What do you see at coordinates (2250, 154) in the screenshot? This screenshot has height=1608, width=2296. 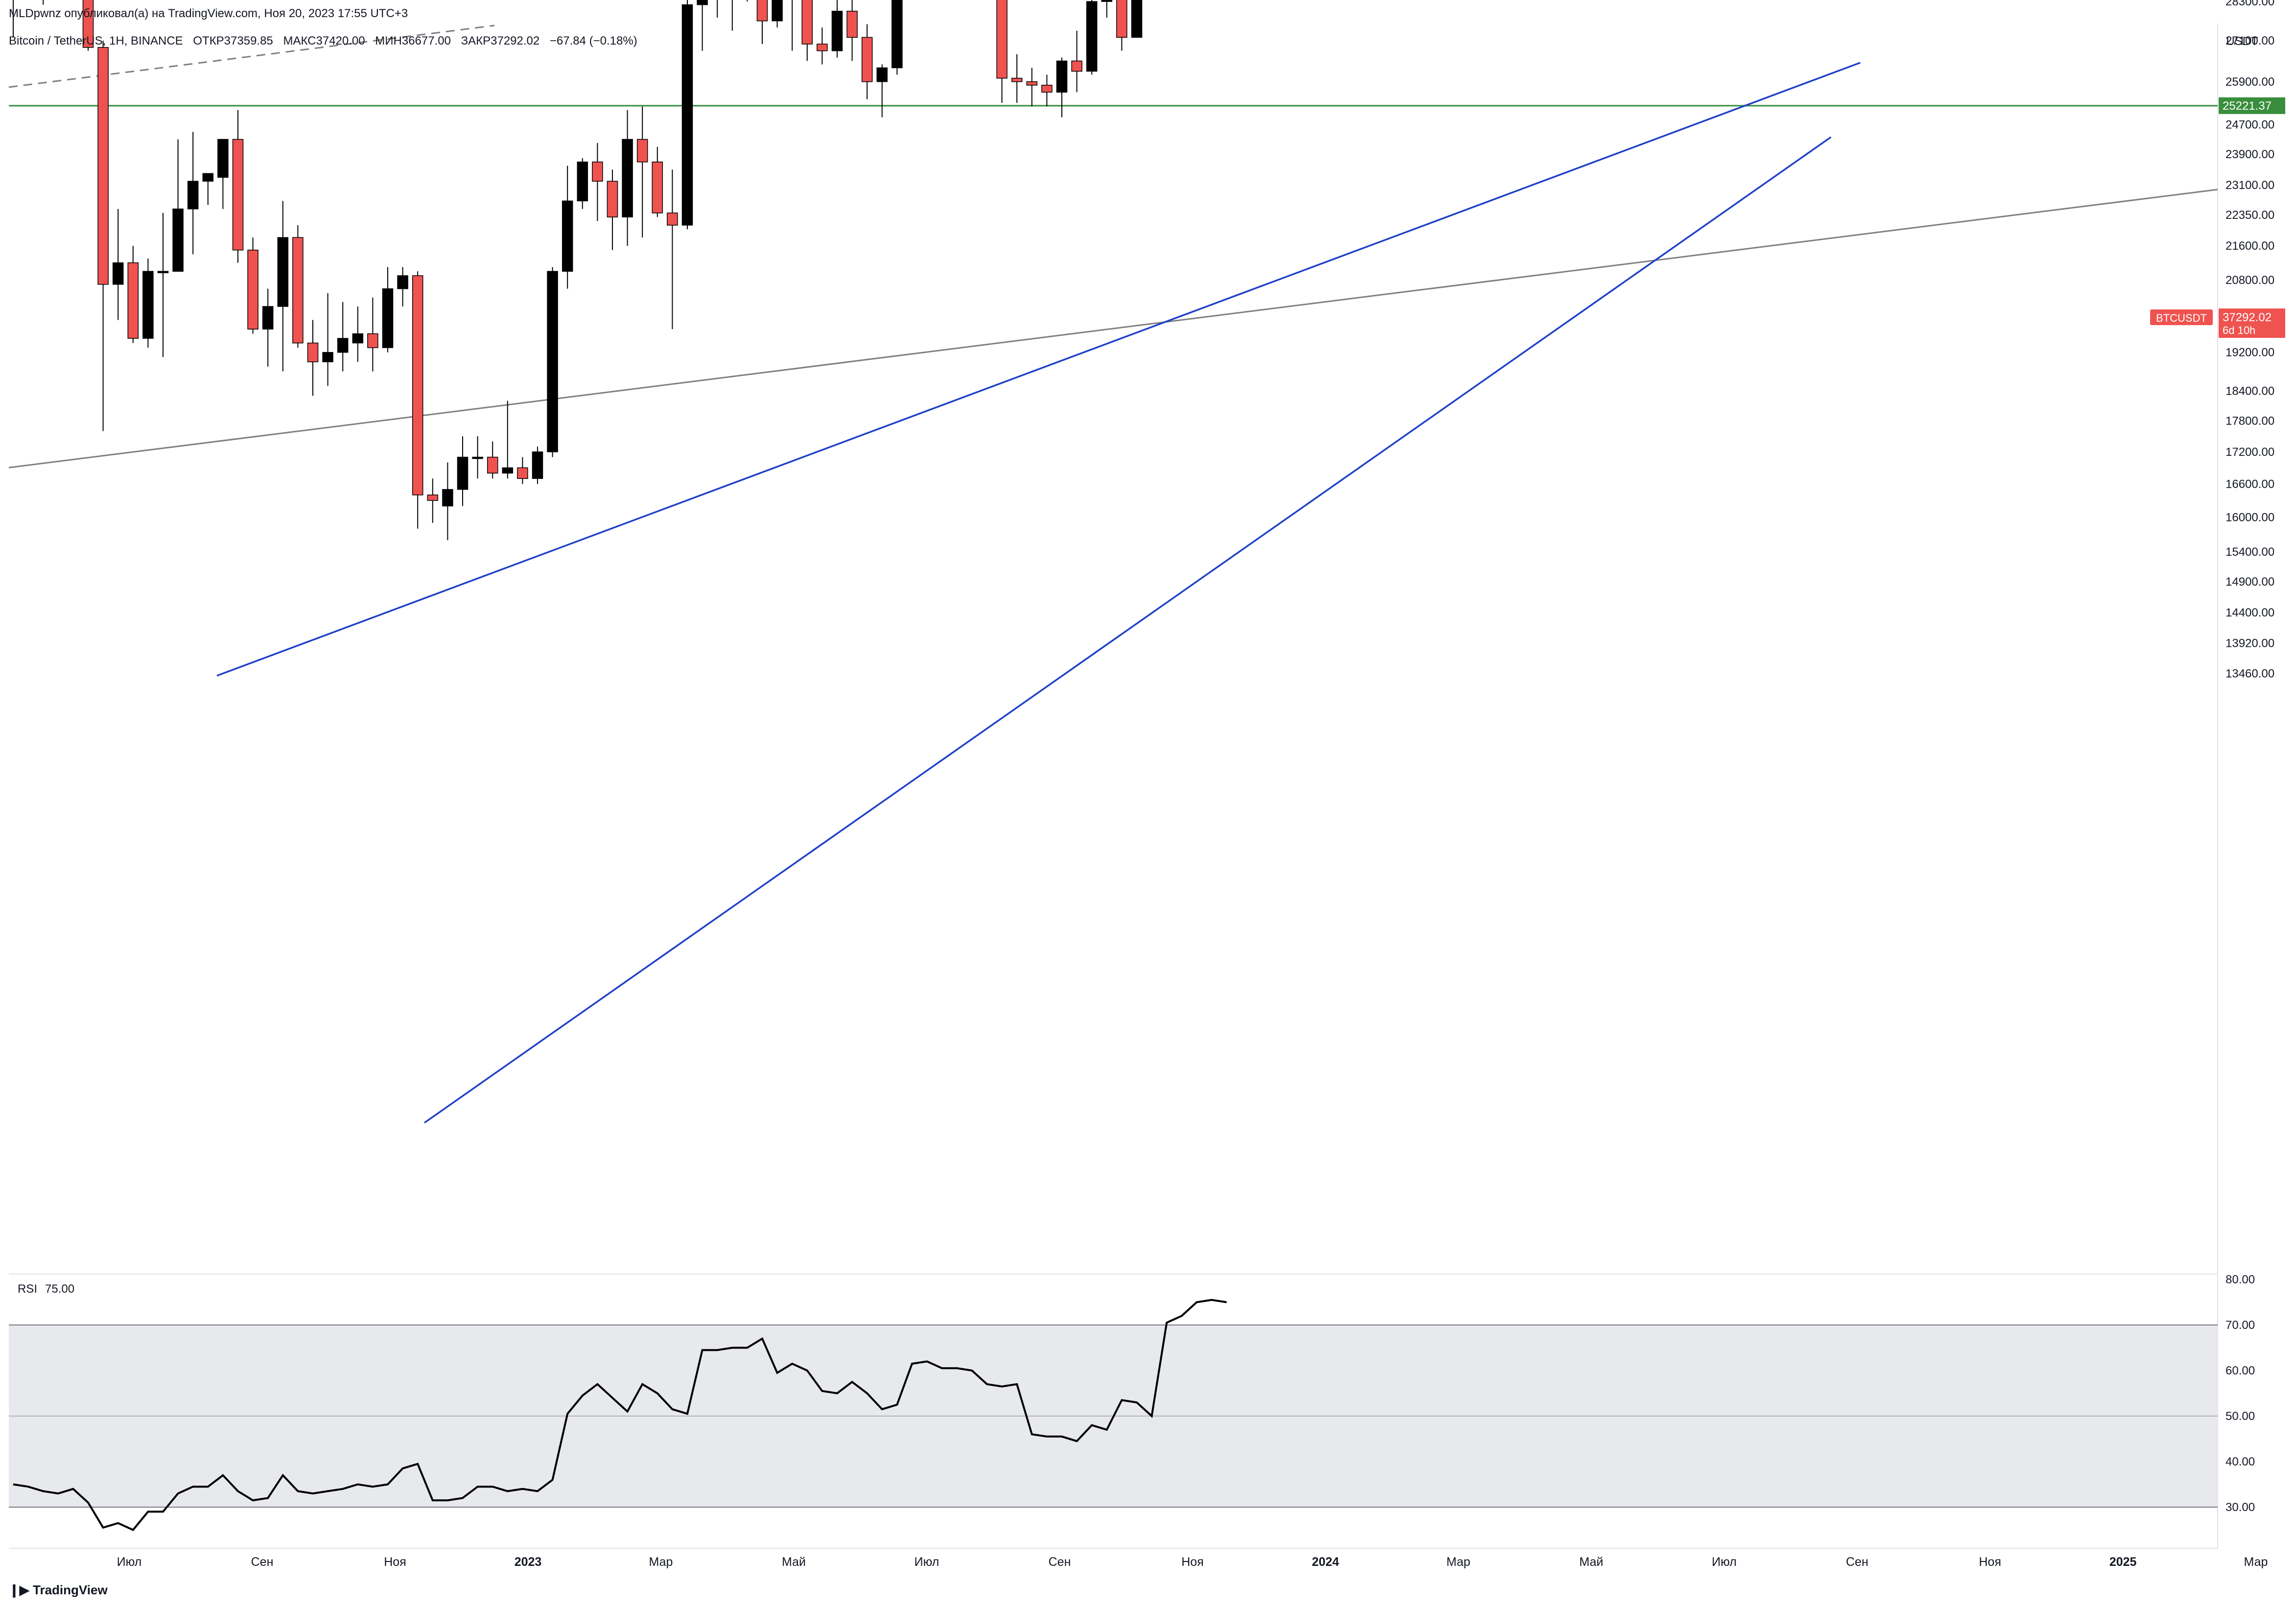 I see `price-tick-label: 23900.00` at bounding box center [2250, 154].